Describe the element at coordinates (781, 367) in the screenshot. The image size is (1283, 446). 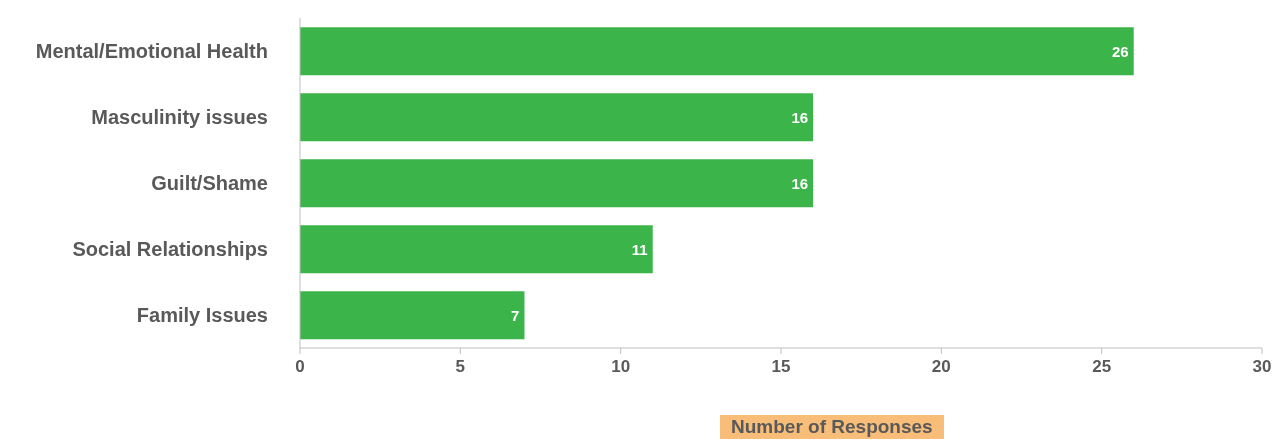
I see `x-tick-label: 15` at that location.